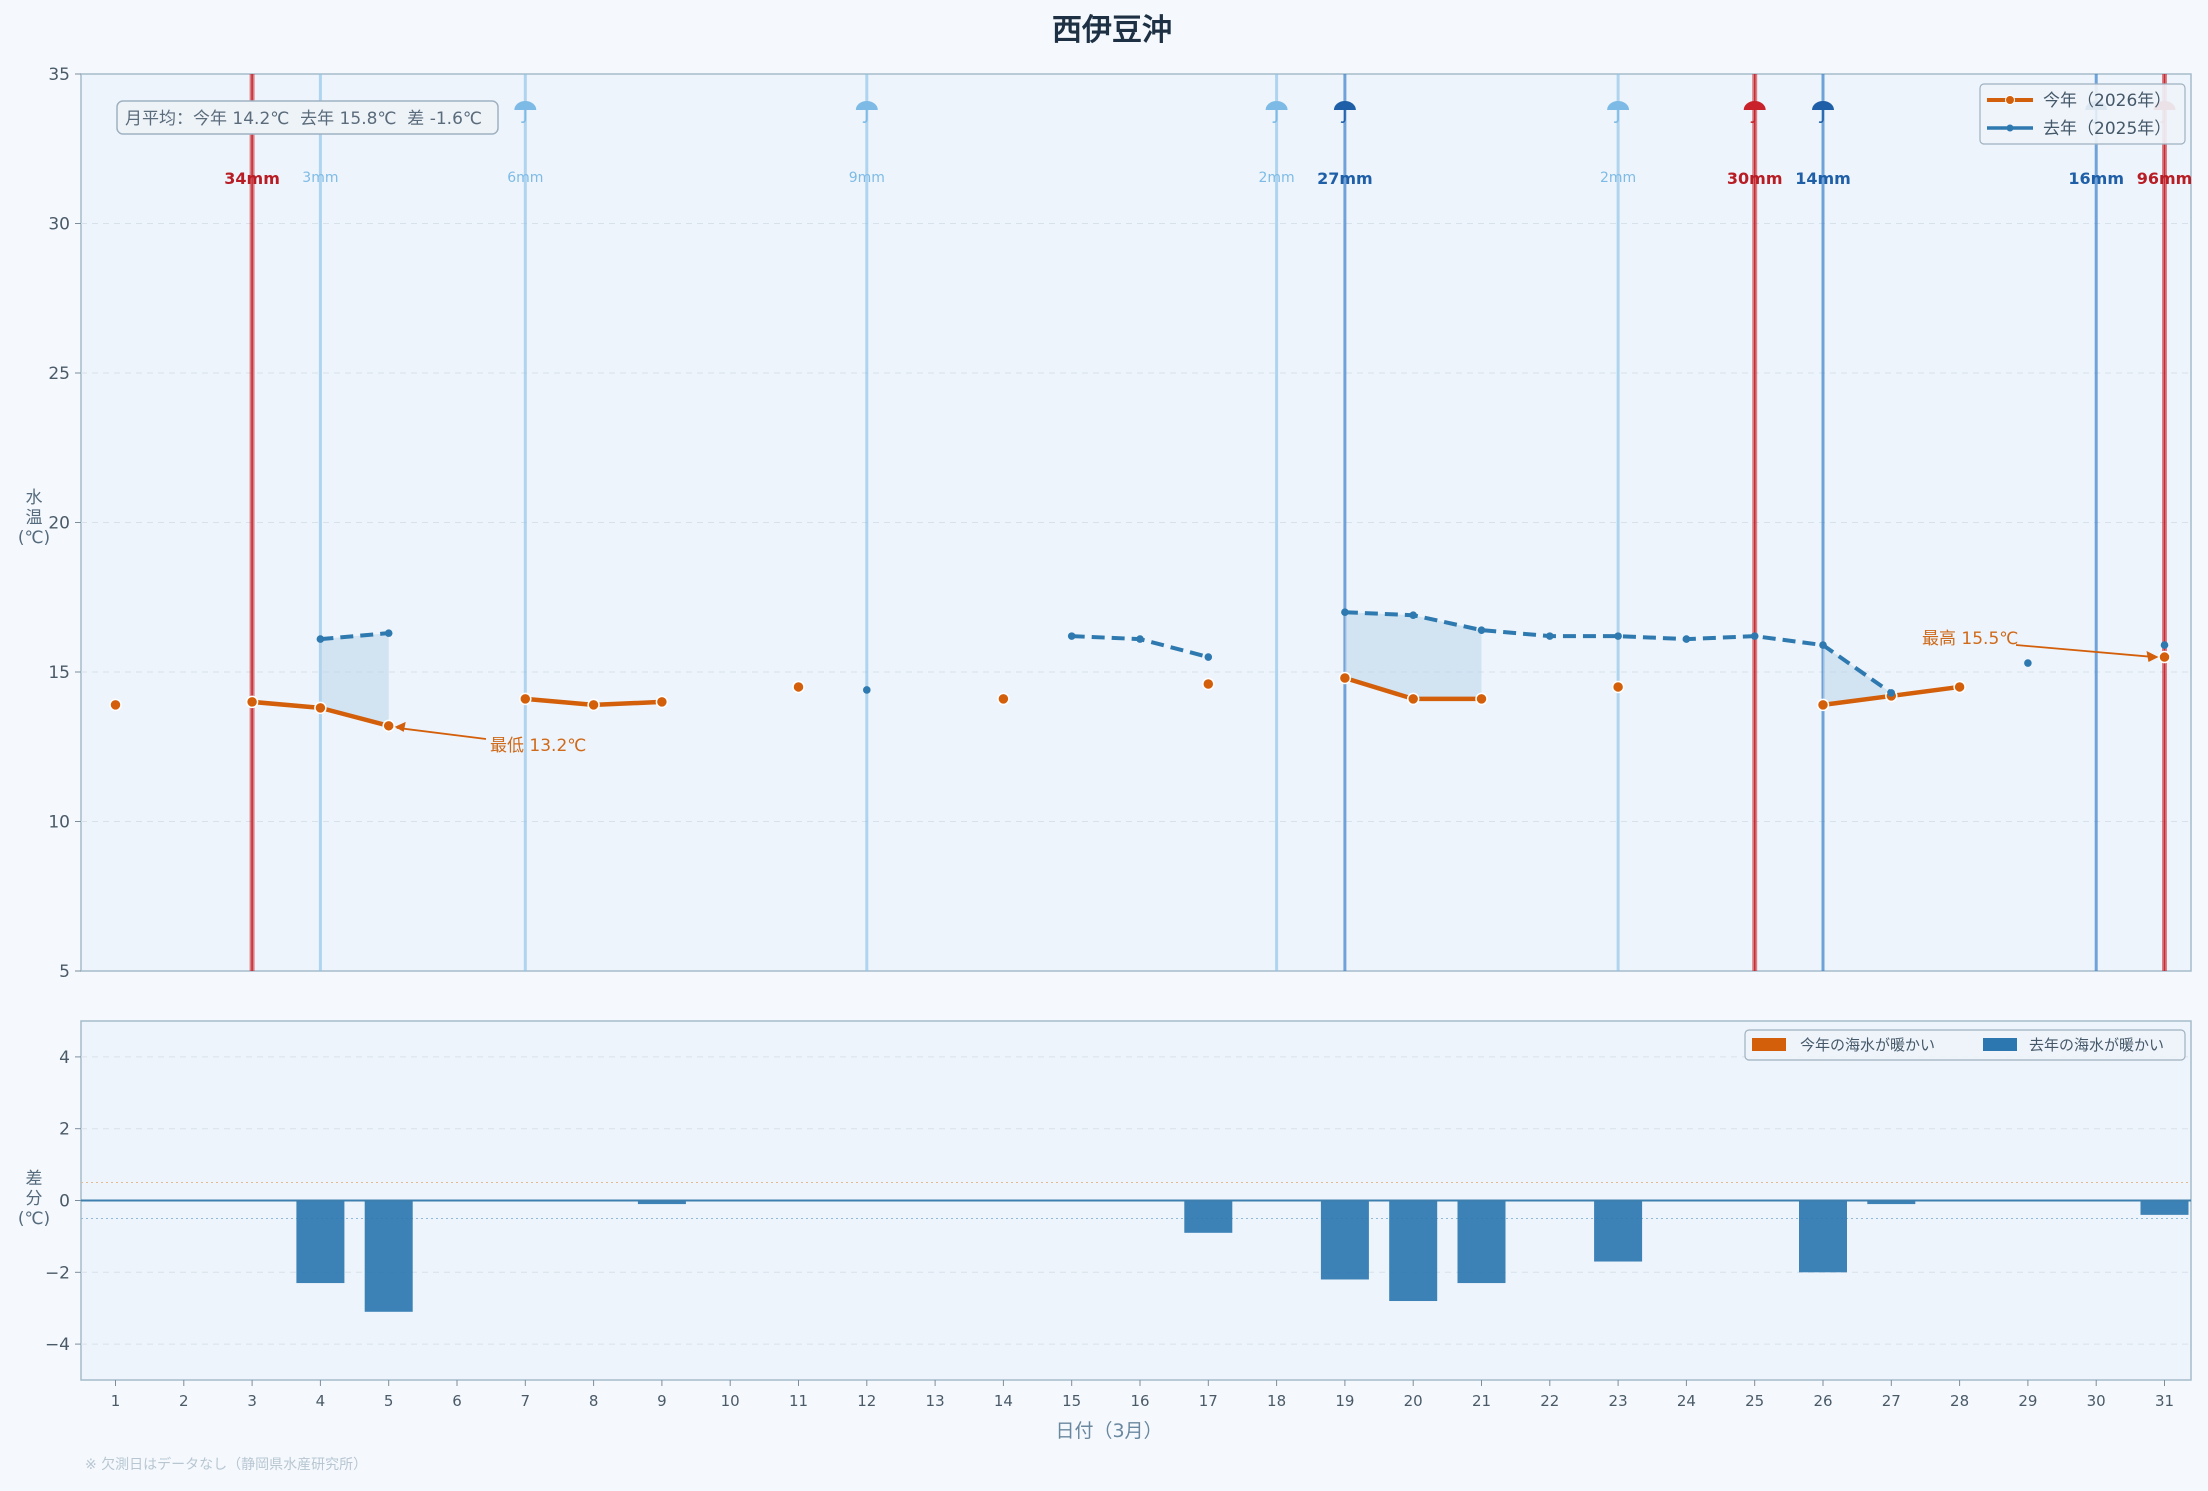 This screenshot has width=2208, height=1491. Describe the element at coordinates (226, 1464) in the screenshot. I see `footnote: ※ 欠測日はデータなし（静岡県水産研究所）` at that location.